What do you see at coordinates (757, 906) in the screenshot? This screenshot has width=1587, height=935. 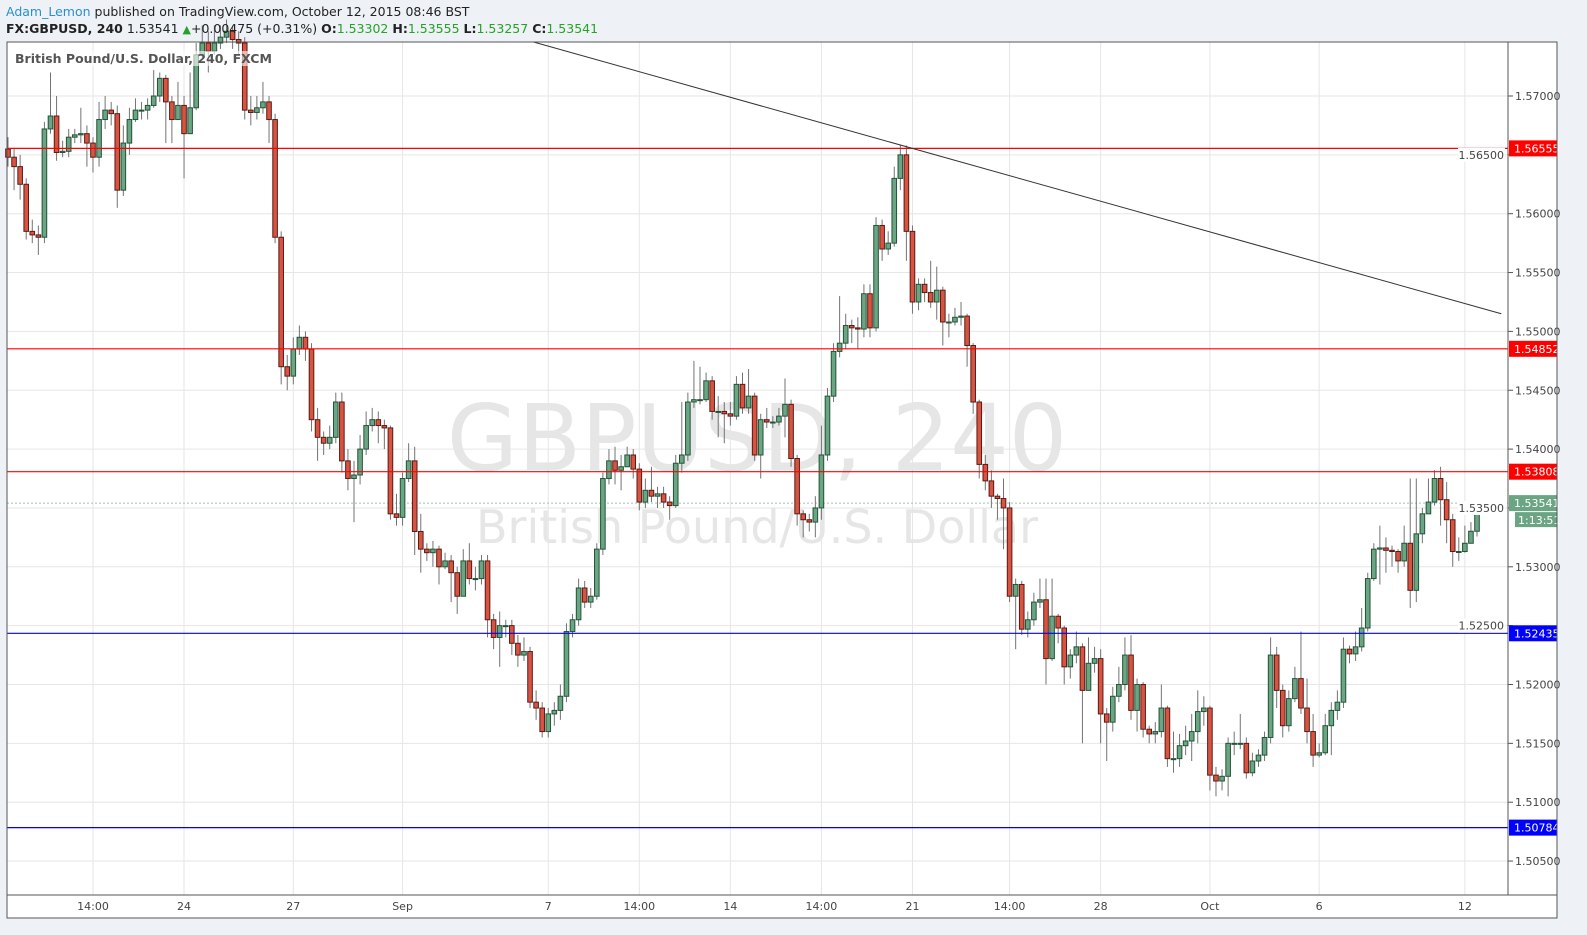 I see `time-axis` at bounding box center [757, 906].